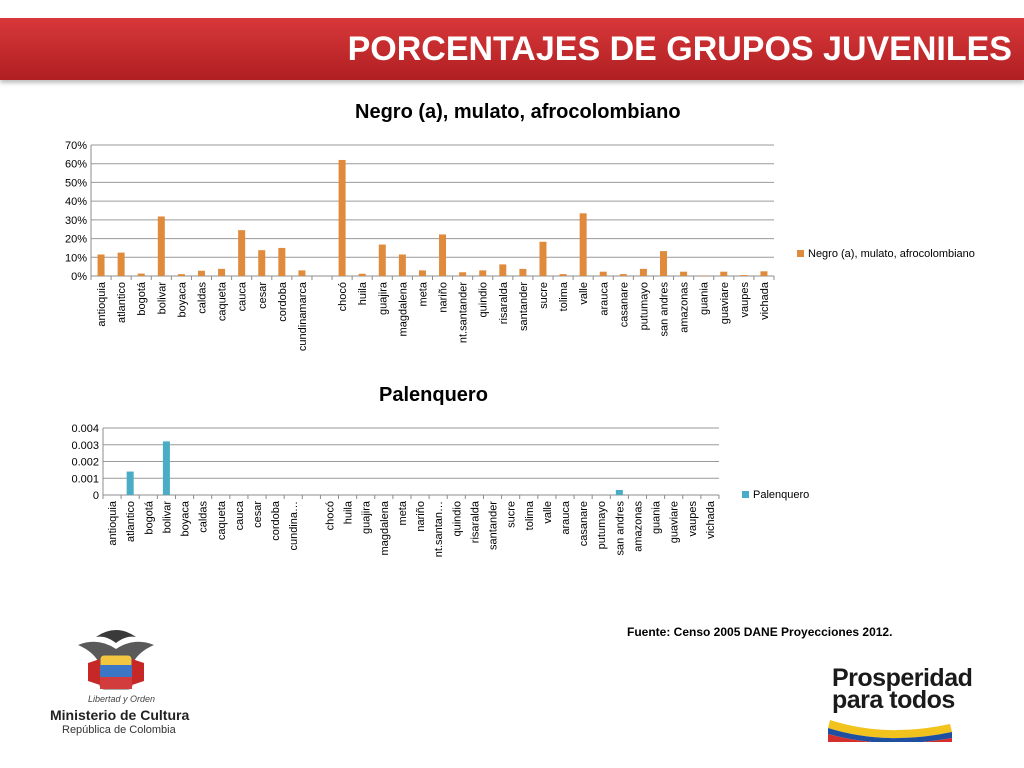 The height and width of the screenshot is (768, 1024). Describe the element at coordinates (79, 277) in the screenshot. I see `y-tick-label: 0%` at that location.